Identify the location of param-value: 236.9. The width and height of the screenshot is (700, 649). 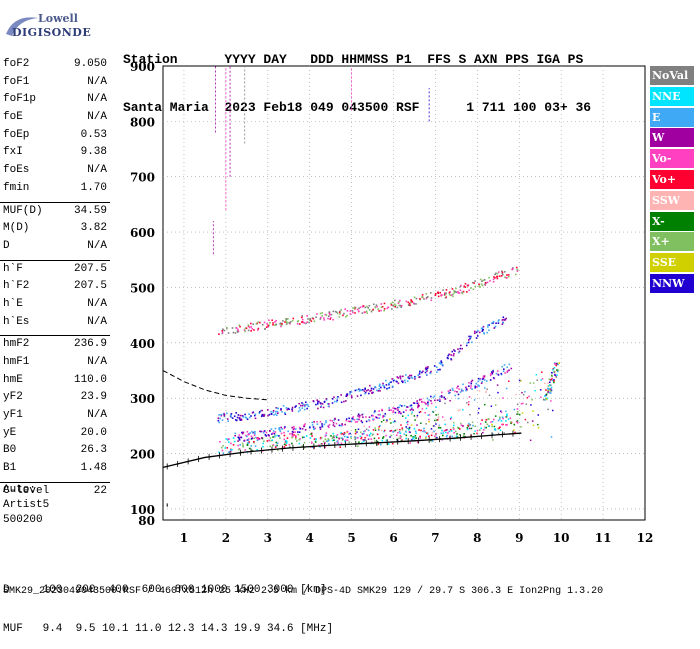
(90, 344).